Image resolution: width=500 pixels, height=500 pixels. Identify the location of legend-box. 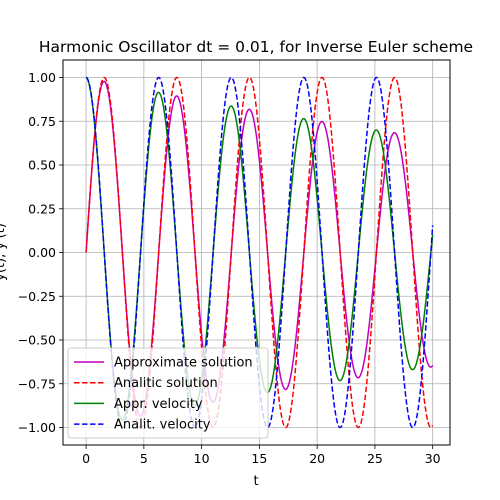
(168, 393).